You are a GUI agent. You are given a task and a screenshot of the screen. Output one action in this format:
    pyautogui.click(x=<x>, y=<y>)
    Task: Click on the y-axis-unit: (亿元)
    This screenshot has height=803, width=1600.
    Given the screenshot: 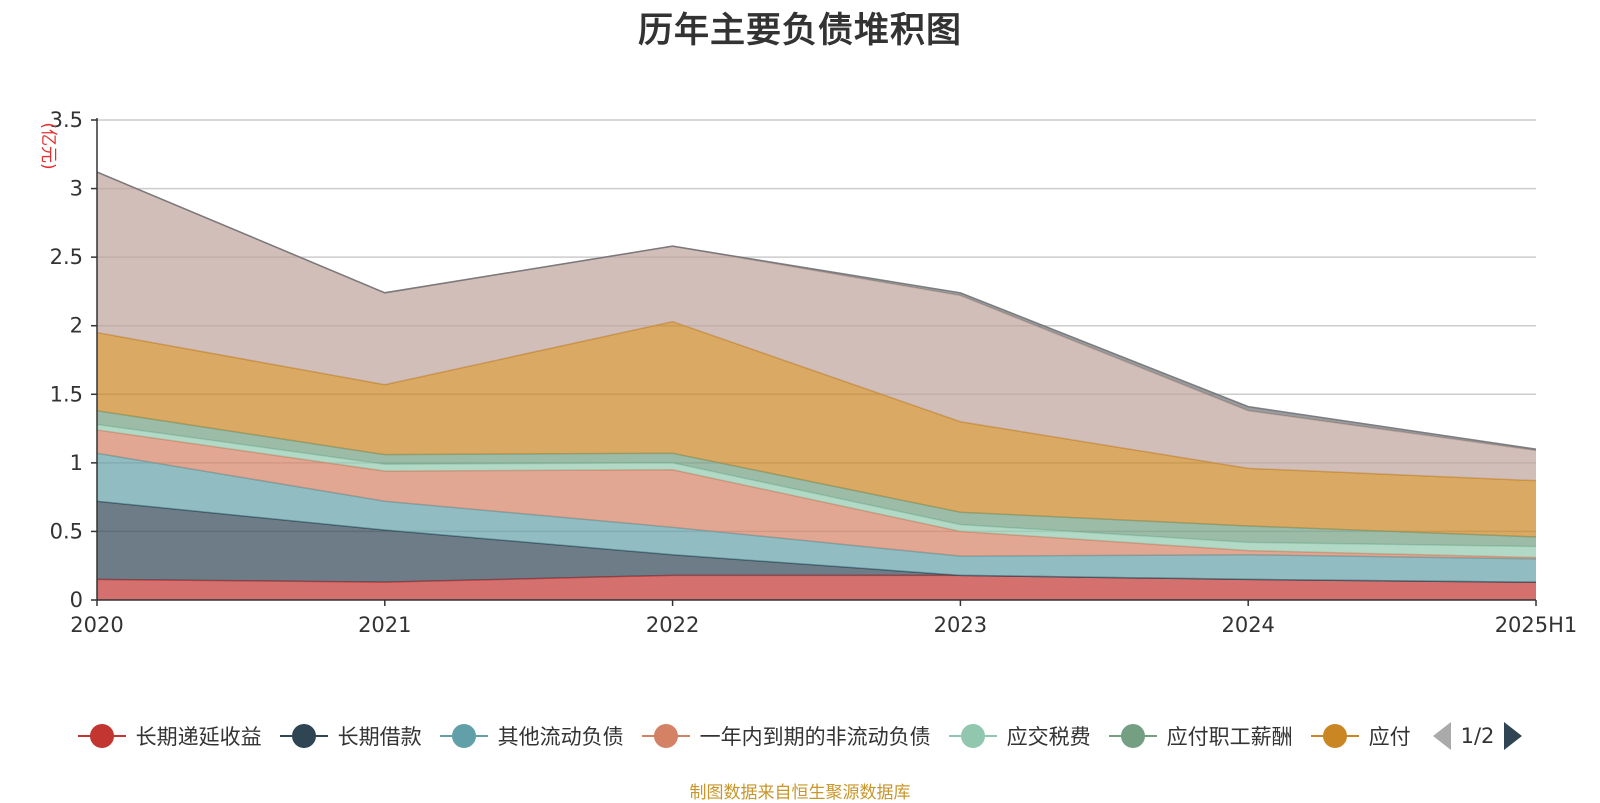 What is the action you would take?
    pyautogui.click(x=48, y=145)
    